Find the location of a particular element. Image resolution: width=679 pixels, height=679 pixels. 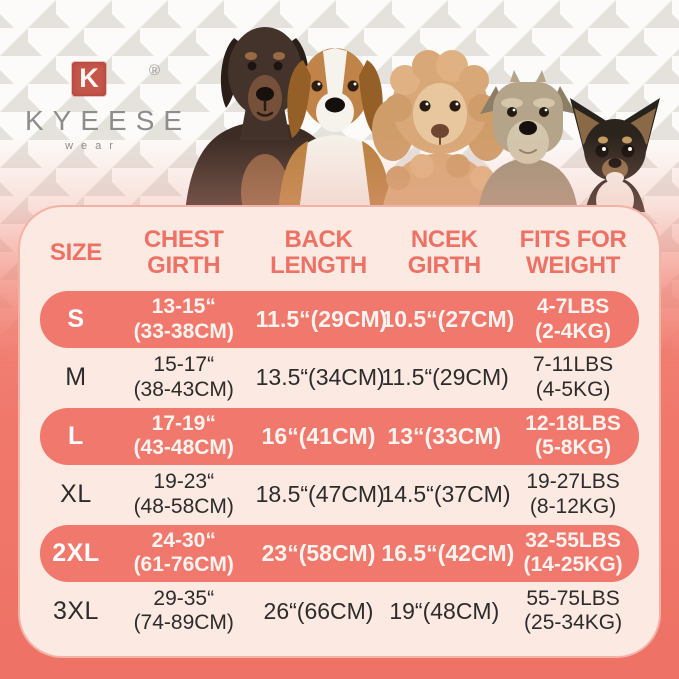

column-header-neck-girth: NCEK GIRTH is located at coordinates (444, 252).